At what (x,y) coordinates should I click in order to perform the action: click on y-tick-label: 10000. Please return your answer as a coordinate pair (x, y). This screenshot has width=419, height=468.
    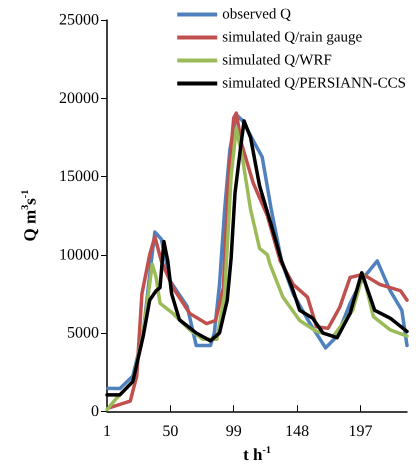
    Looking at the image, I should click on (79, 255).